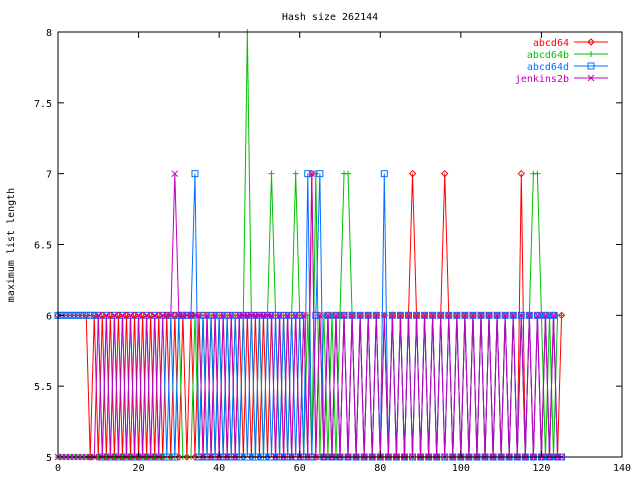 This screenshot has width=640, height=480. What do you see at coordinates (49, 175) in the screenshot?
I see `y-tick-label: 7` at bounding box center [49, 175].